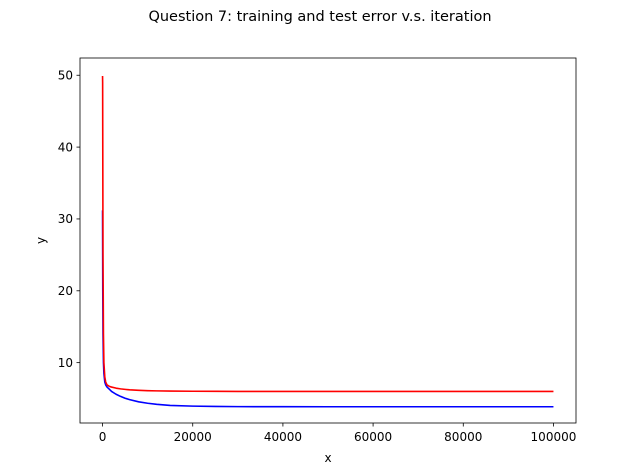  Describe the element at coordinates (338, 433) in the screenshot. I see `x-axis-ticks: 0 20000 40000 60000 80000 100000` at that location.